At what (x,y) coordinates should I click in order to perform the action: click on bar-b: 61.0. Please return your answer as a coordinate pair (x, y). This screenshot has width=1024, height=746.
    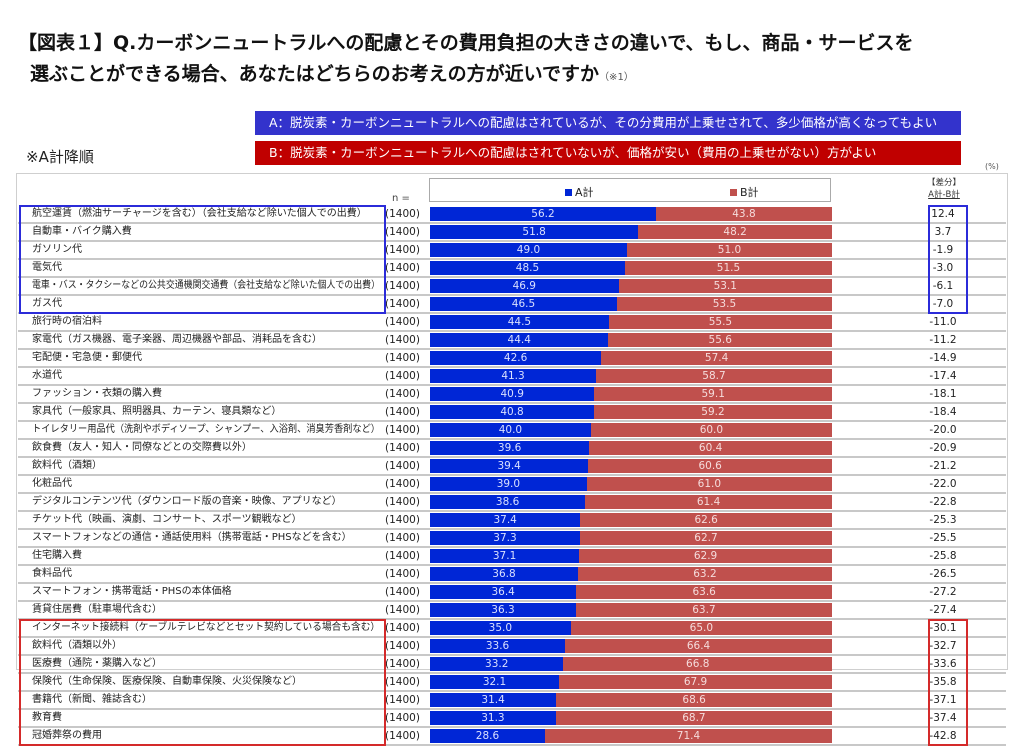
    Looking at the image, I should click on (709, 484).